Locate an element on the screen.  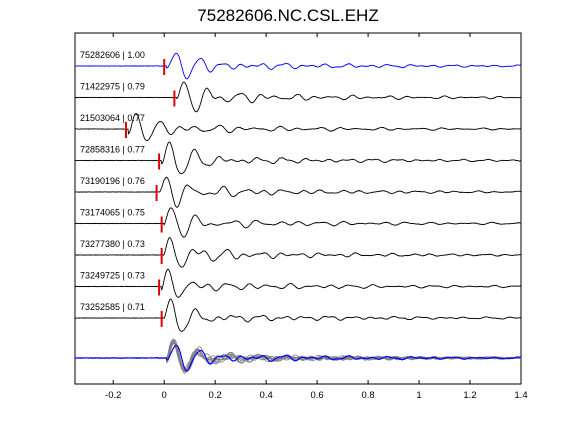
x-tick-label-4: 0.6 is located at coordinates (317, 395).